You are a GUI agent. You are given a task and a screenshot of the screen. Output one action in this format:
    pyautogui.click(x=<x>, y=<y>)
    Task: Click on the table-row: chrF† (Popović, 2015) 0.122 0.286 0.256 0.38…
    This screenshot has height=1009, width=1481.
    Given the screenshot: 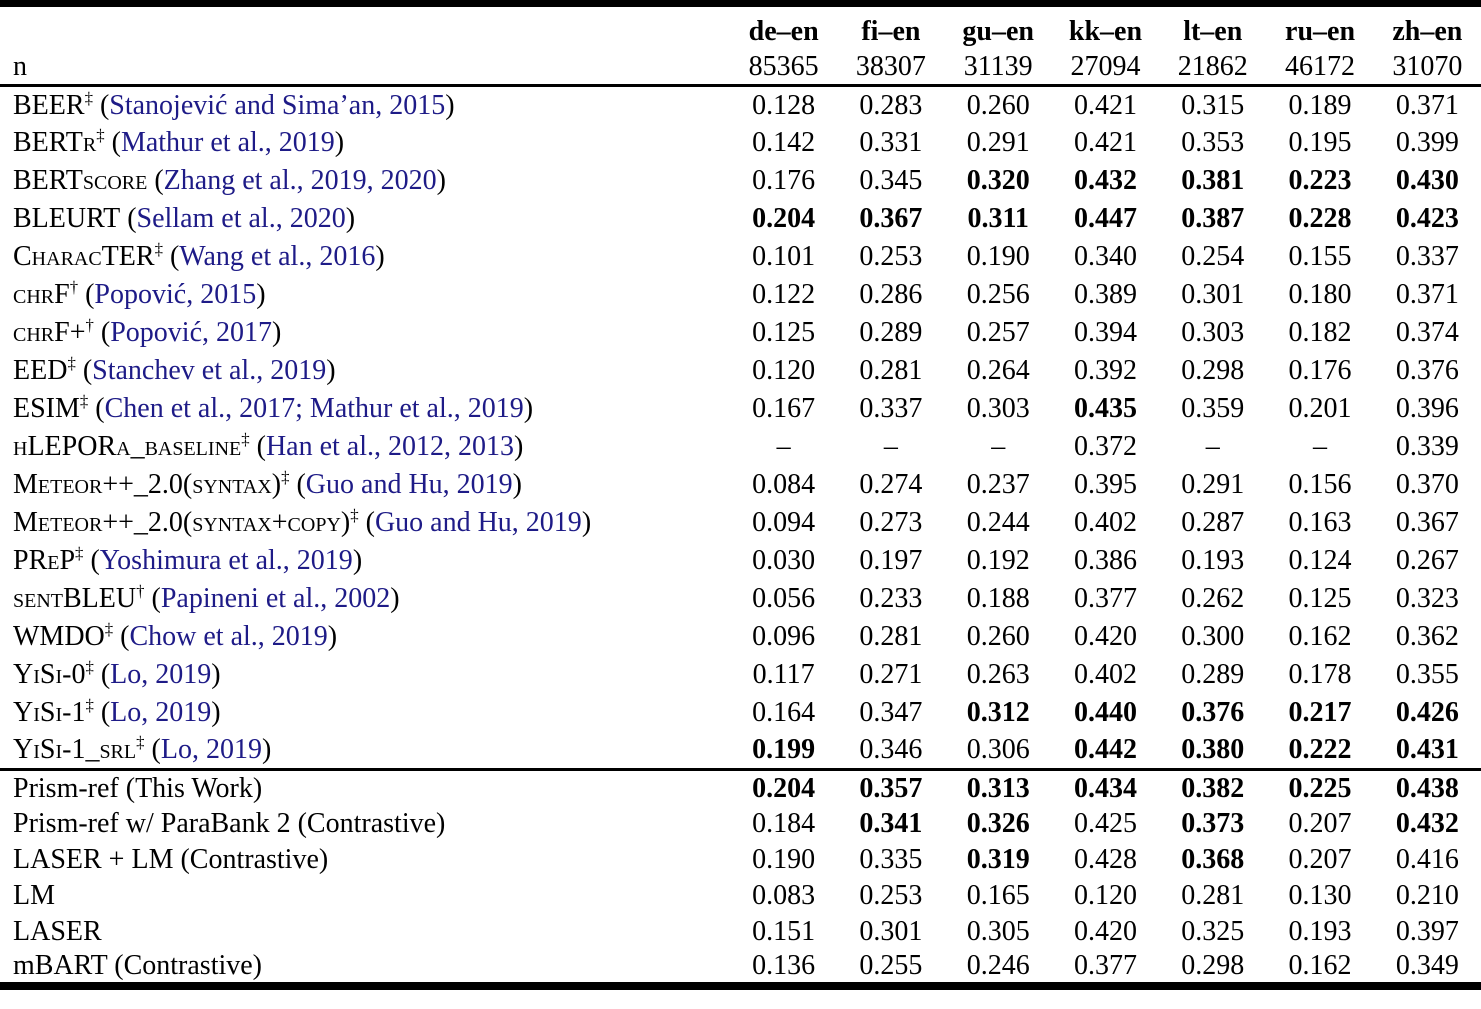 What is the action you would take?
    pyautogui.click(x=740, y=295)
    